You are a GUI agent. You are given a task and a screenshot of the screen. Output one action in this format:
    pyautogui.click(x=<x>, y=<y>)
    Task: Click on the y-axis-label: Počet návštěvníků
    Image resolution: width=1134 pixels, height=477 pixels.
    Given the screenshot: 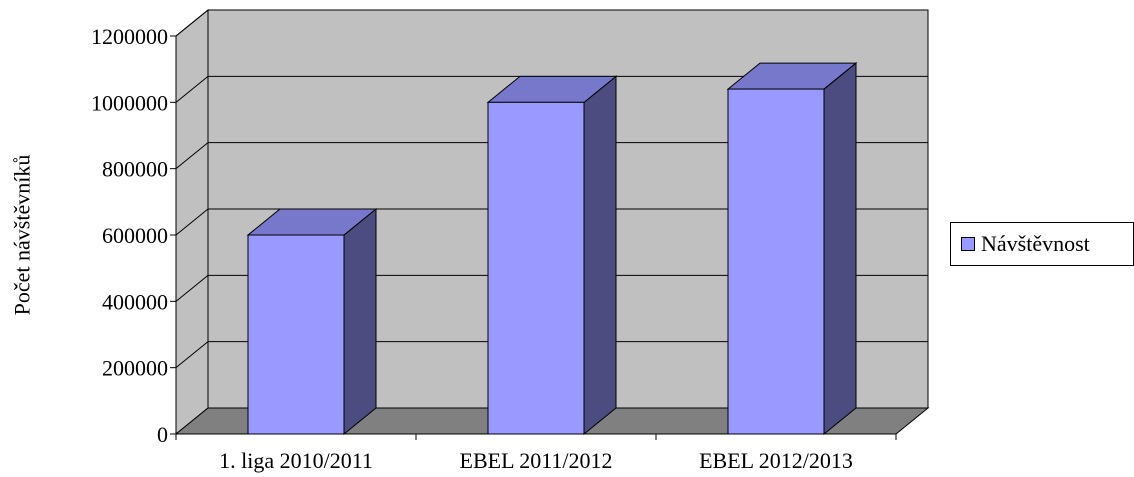 What is the action you would take?
    pyautogui.click(x=22, y=235)
    